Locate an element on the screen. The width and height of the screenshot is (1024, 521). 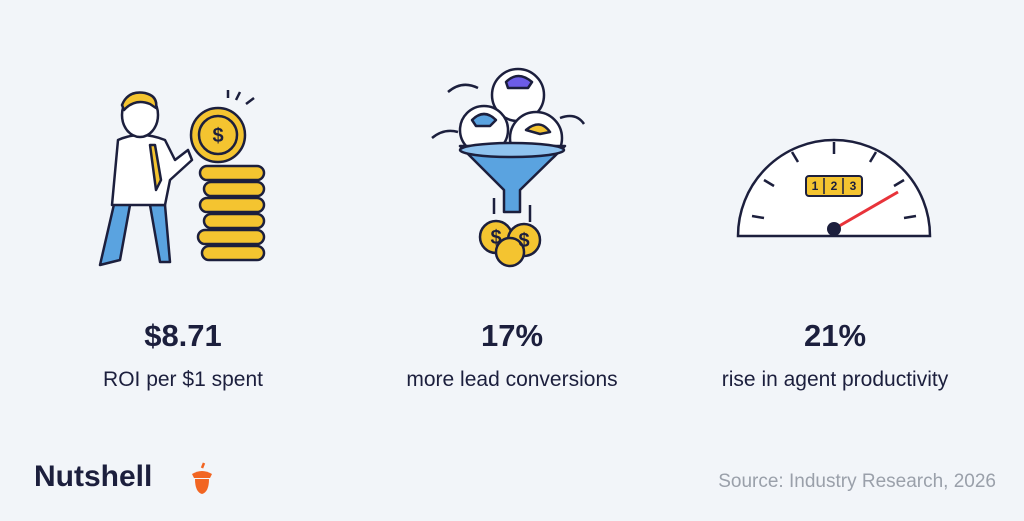
gauge-digit: 3 is located at coordinates (853, 186).